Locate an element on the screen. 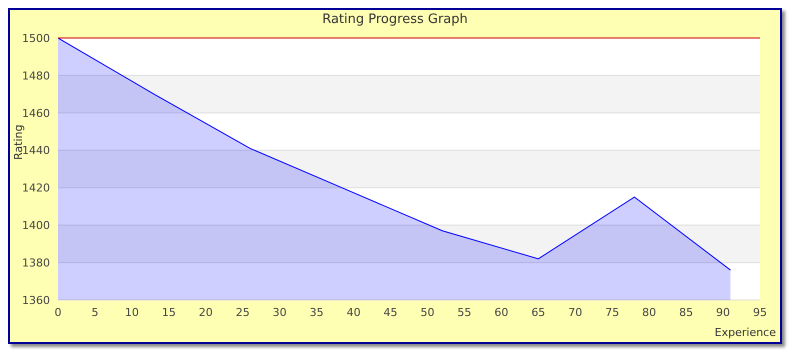 This screenshot has height=350, width=790. y-tick-label: 1380 is located at coordinates (36, 263).